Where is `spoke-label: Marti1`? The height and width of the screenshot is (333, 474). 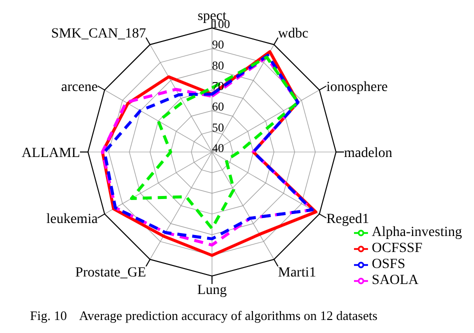 spoke-label: Marti1 is located at coordinates (297, 272).